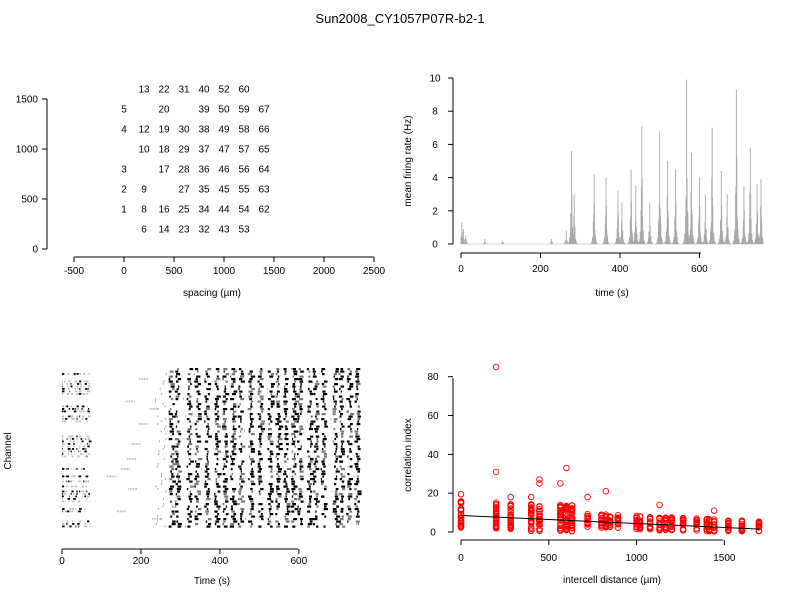 The height and width of the screenshot is (600, 800). I want to click on channel-label-39: 39, so click(204, 110).